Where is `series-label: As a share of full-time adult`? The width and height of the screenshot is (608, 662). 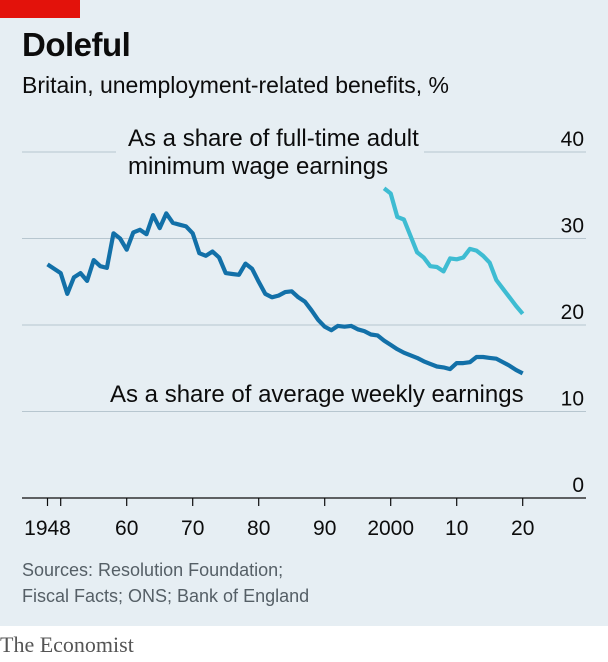 series-label: As a share of full-time adult is located at coordinates (273, 138).